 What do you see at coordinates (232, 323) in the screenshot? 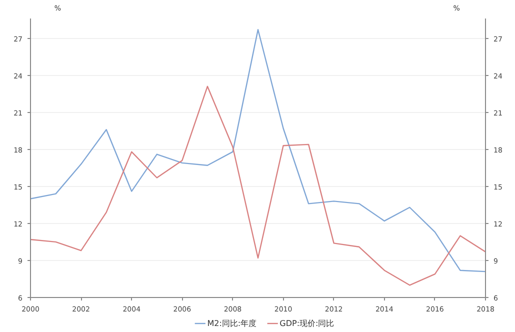
I see `legend-label: M2:同比:年度` at bounding box center [232, 323].